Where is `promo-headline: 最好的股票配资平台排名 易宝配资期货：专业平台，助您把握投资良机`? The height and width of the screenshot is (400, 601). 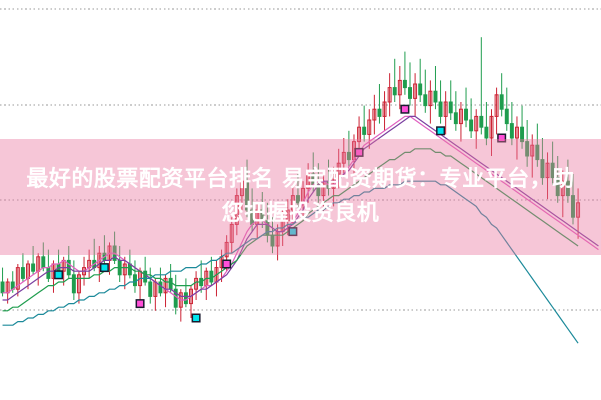
promo-headline: 最好的股票配资平台排名 易宝配资期货：专业平台，助您把握投资良机 is located at coordinates (300, 196).